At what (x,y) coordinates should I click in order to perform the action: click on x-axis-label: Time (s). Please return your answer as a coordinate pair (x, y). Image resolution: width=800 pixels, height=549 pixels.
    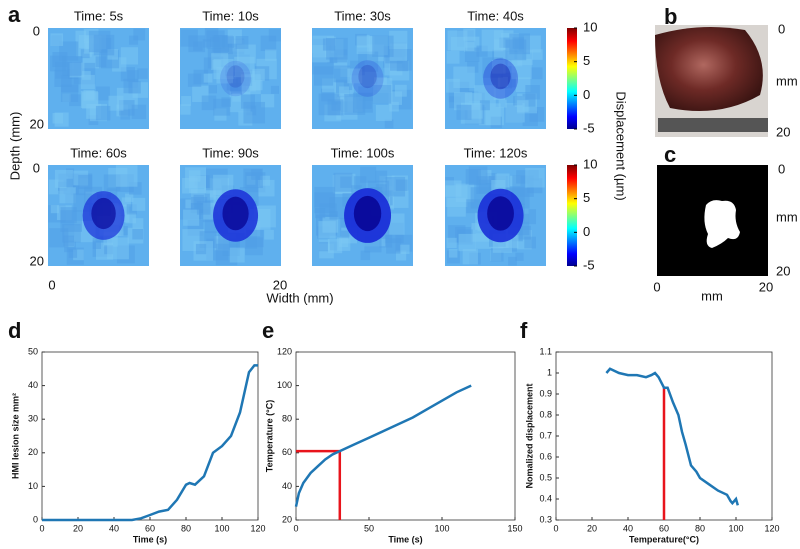
    Looking at the image, I should click on (150, 539).